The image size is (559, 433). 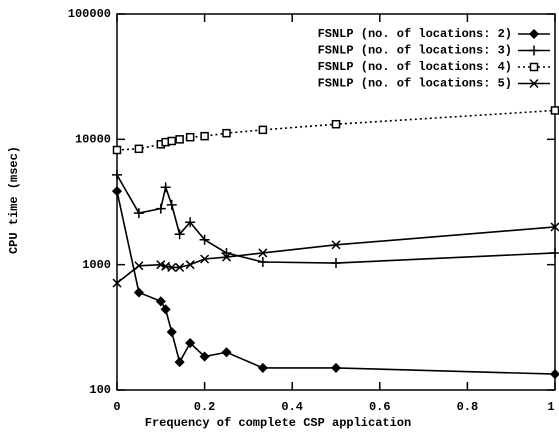 What do you see at coordinates (415, 67) in the screenshot?
I see `legend-label: FSNLP (no. of locations: 4)` at bounding box center [415, 67].